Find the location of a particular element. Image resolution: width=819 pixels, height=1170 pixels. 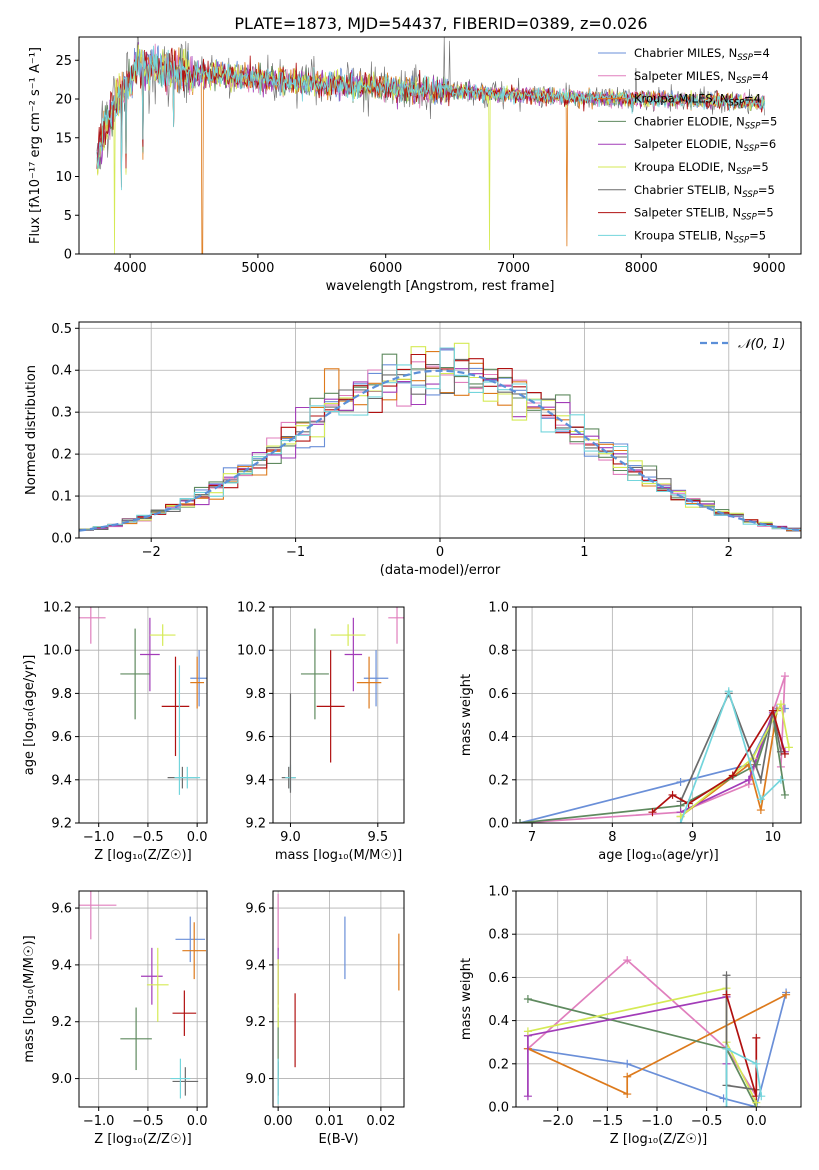

y-tick-label: 10.2 is located at coordinates (57, 608).